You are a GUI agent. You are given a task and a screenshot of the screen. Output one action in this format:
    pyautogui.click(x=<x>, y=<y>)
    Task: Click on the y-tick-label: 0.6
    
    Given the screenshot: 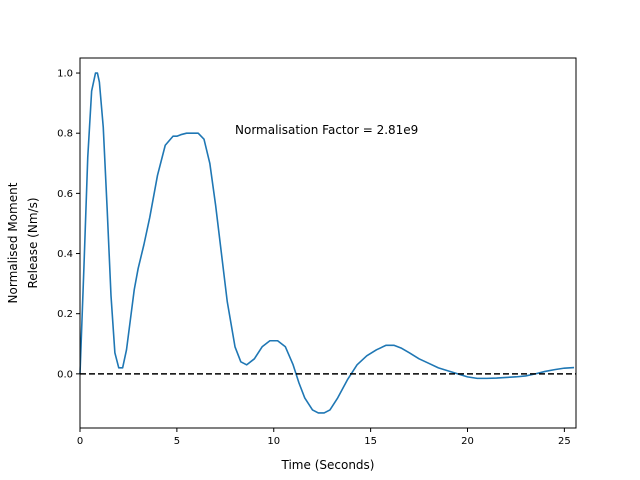 What is the action you would take?
    pyautogui.click(x=65, y=194)
    